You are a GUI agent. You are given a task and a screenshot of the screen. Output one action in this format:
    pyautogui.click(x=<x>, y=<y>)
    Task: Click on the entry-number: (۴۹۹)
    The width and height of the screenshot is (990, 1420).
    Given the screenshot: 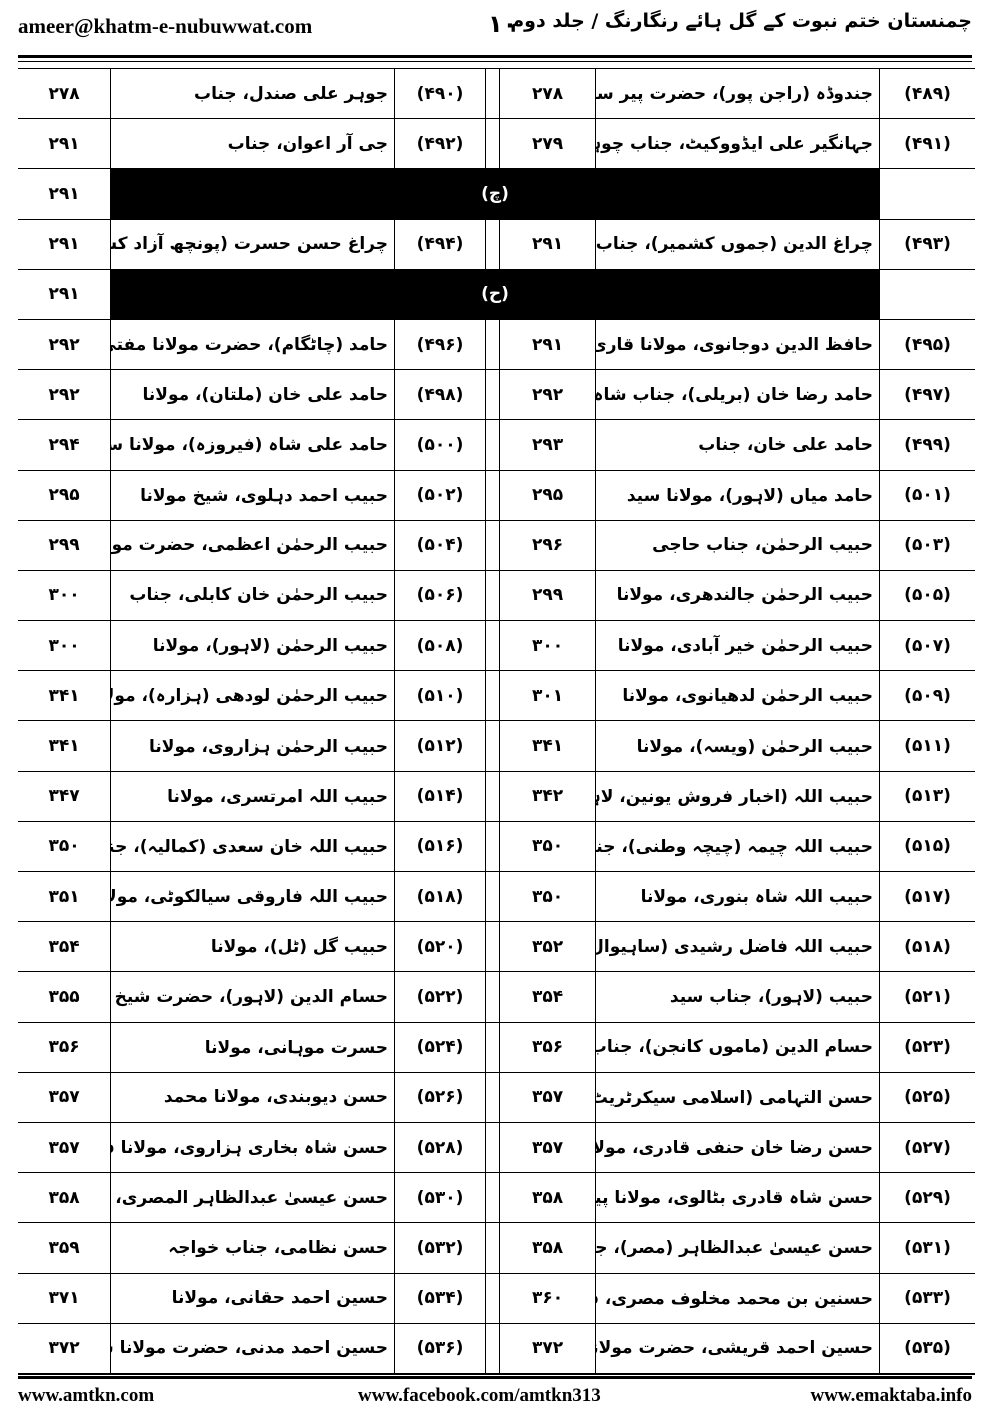 What is the action you would take?
    pyautogui.click(x=927, y=445)
    